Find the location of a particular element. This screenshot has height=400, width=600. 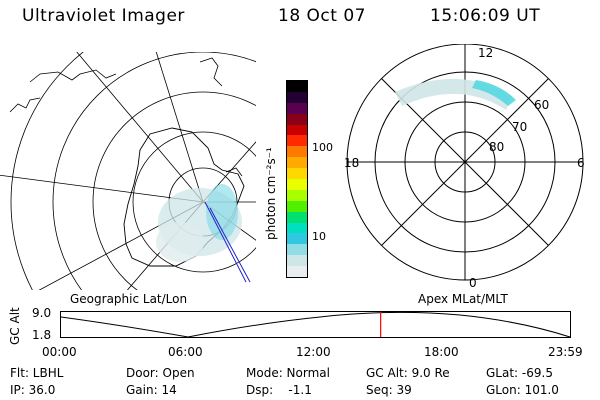

instrument-title: Ultraviolet Imager is located at coordinates (103, 16).